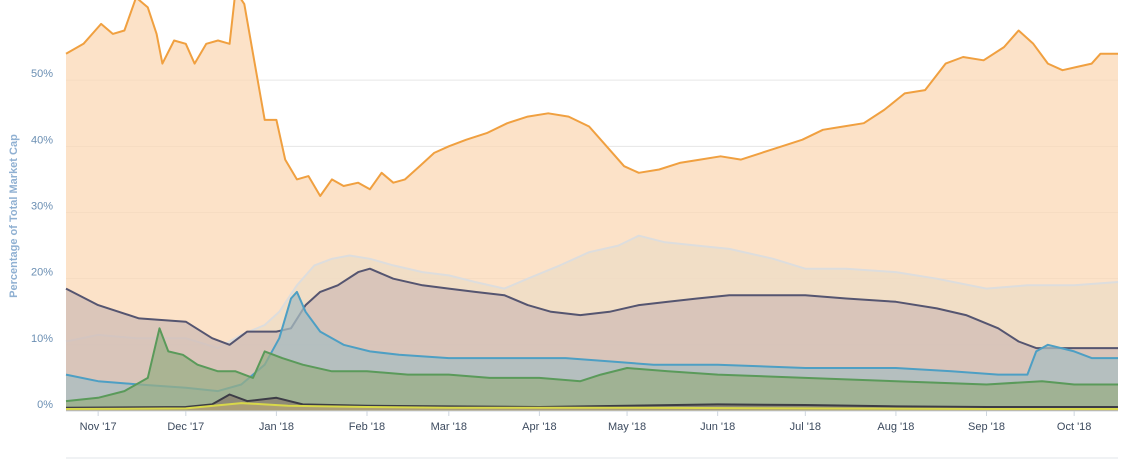  Describe the element at coordinates (1074, 427) in the screenshot. I see `x-tick-label: Oct '18` at that location.